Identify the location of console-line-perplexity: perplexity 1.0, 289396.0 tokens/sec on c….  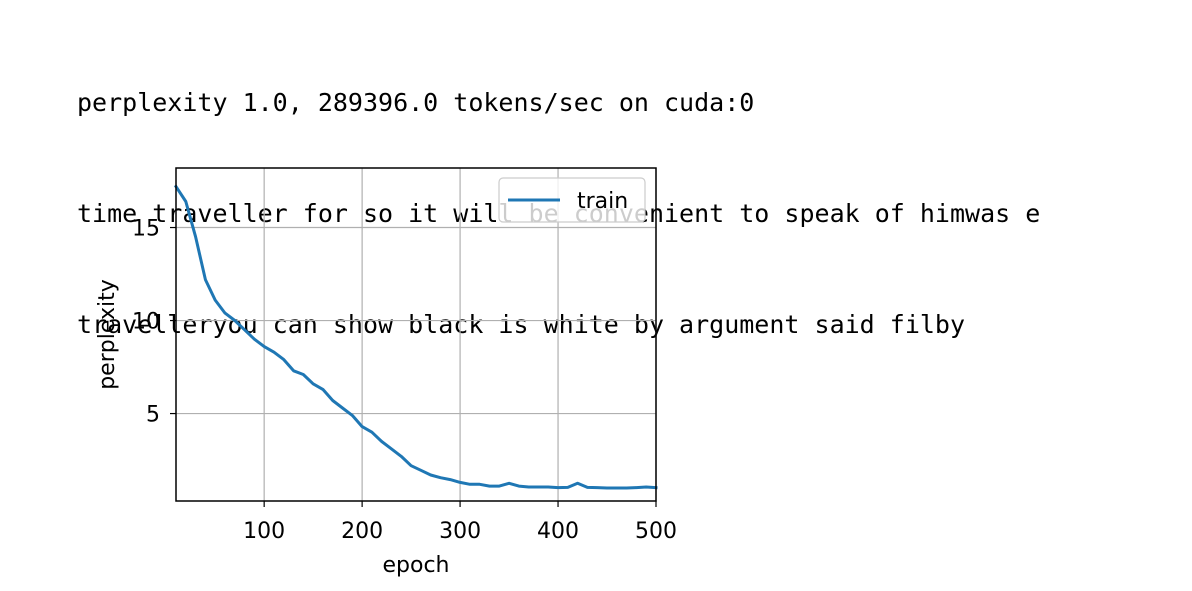
(416, 102).